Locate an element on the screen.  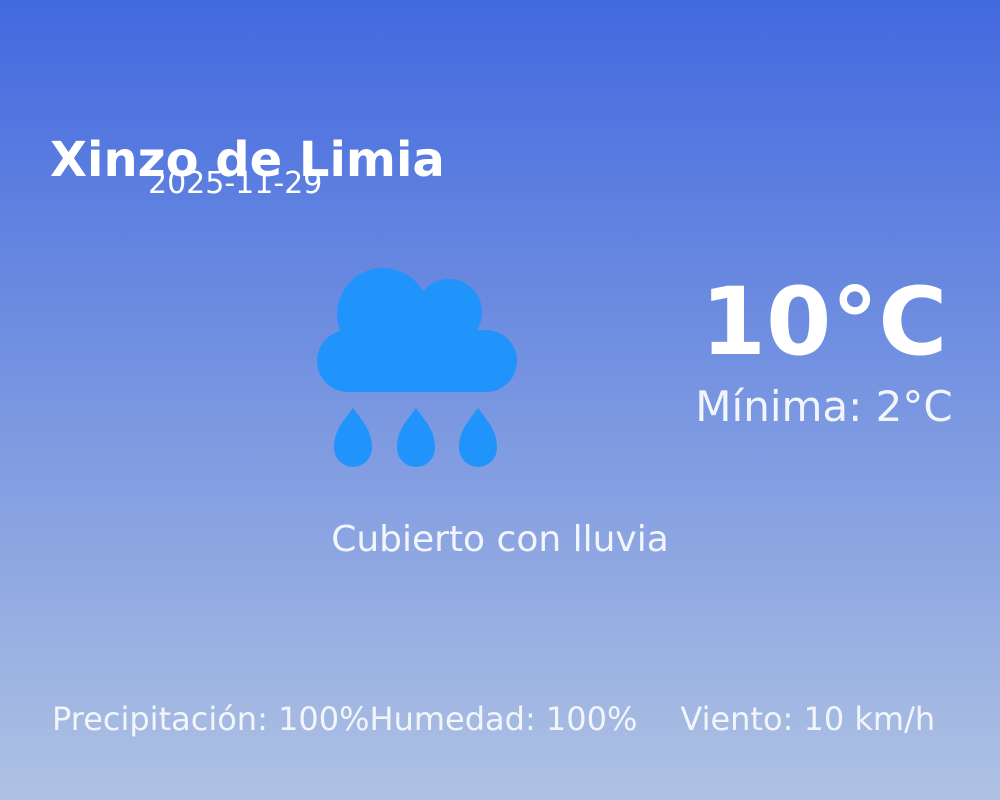
humidity-label: Humedad: 100% is located at coordinates (503, 719).